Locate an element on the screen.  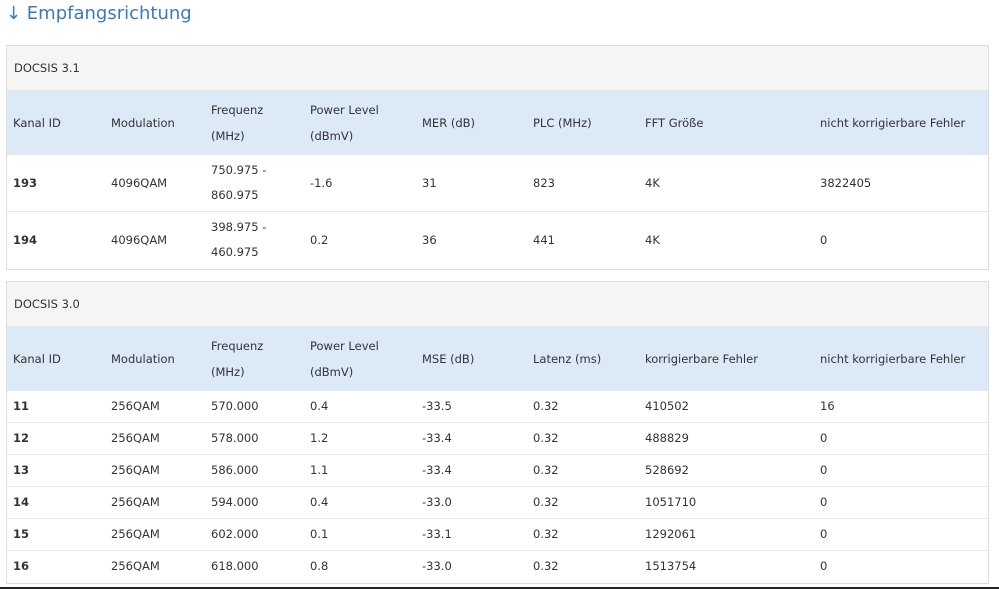
cell: 398.975 - 460.975 is located at coordinates (254, 240).